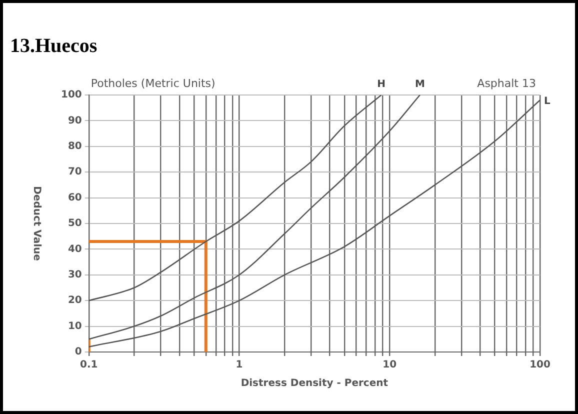 This screenshot has height=414, width=578. Describe the element at coordinates (54, 46) in the screenshot. I see `chart-title: 13.Huecos` at that location.